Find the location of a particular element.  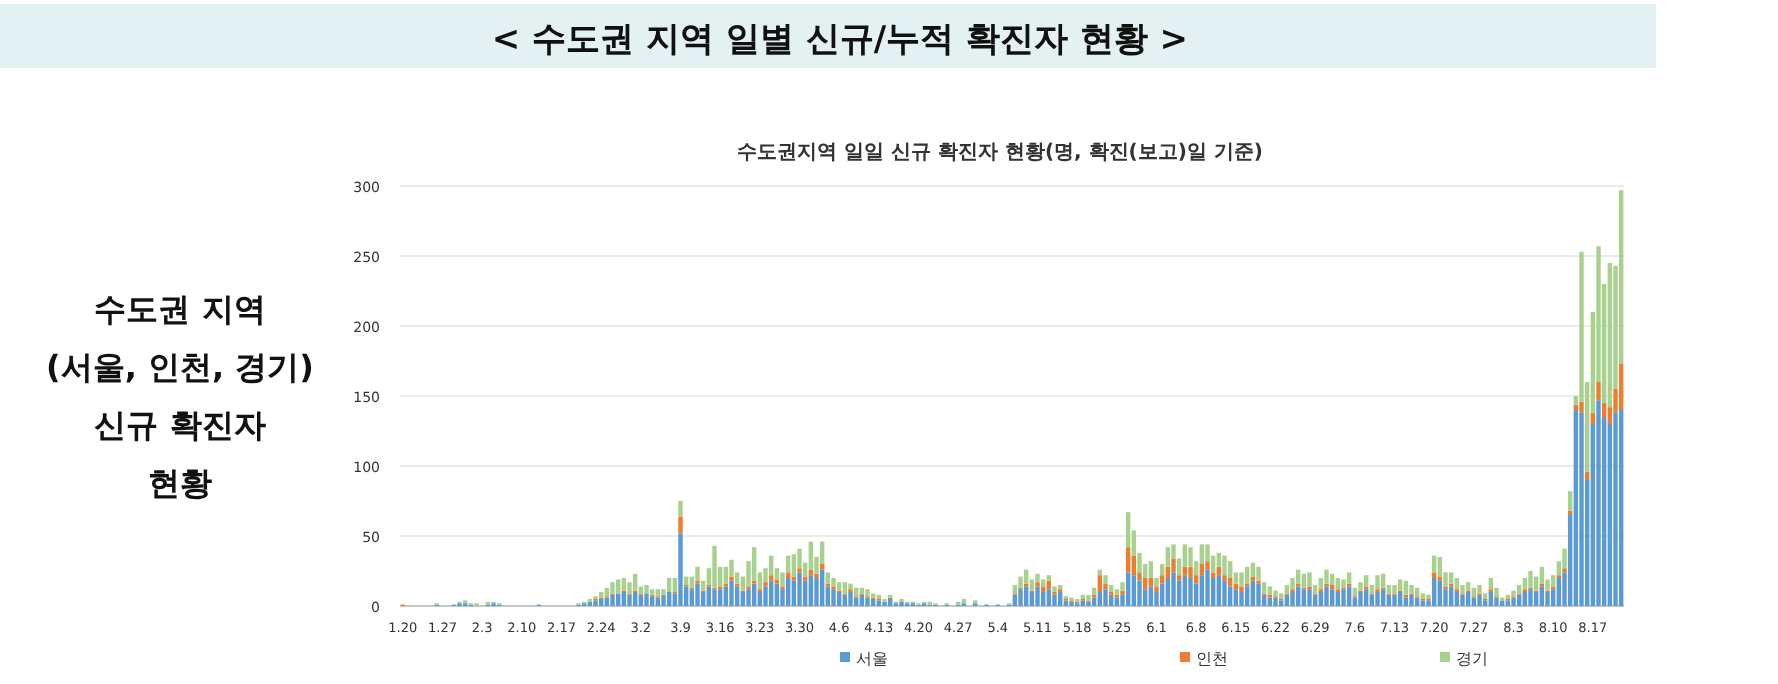

legend-label: 인천 is located at coordinates (1212, 659).